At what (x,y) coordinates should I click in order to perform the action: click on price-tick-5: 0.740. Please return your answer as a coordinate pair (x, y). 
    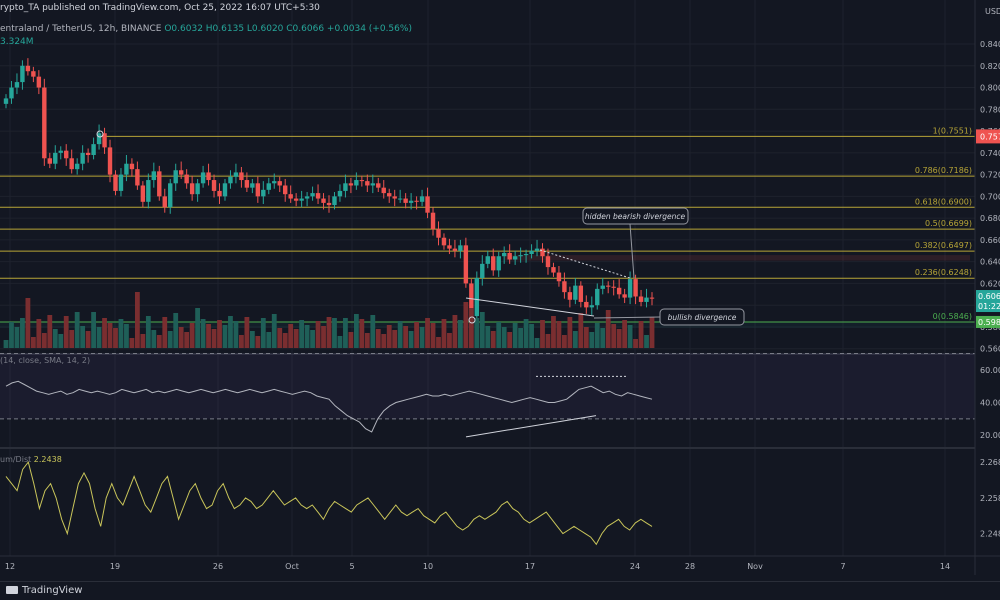
    Looking at the image, I should click on (990, 153).